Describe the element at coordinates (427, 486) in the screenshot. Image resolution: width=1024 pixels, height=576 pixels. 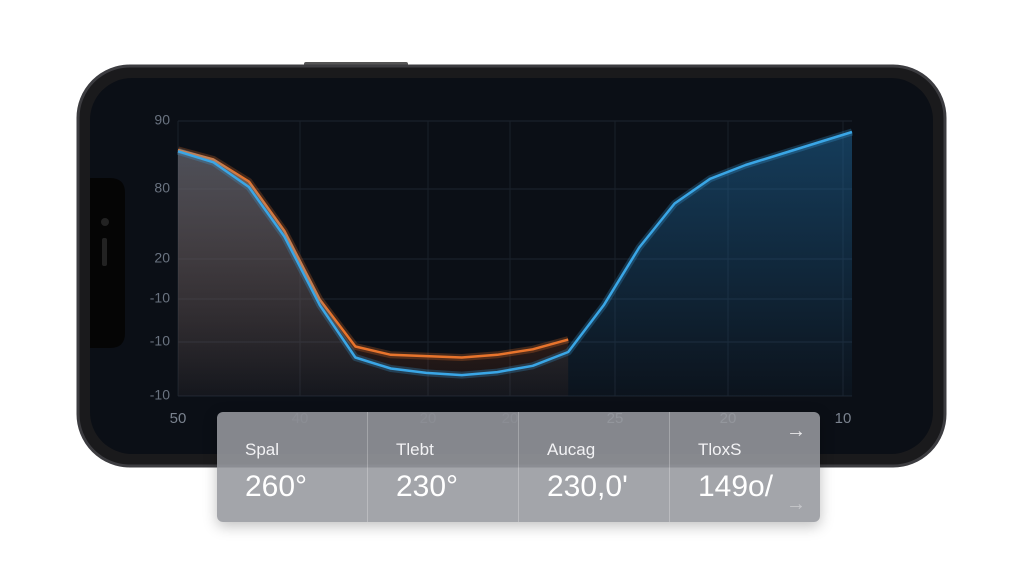
I see `stat-value: 230°` at that location.